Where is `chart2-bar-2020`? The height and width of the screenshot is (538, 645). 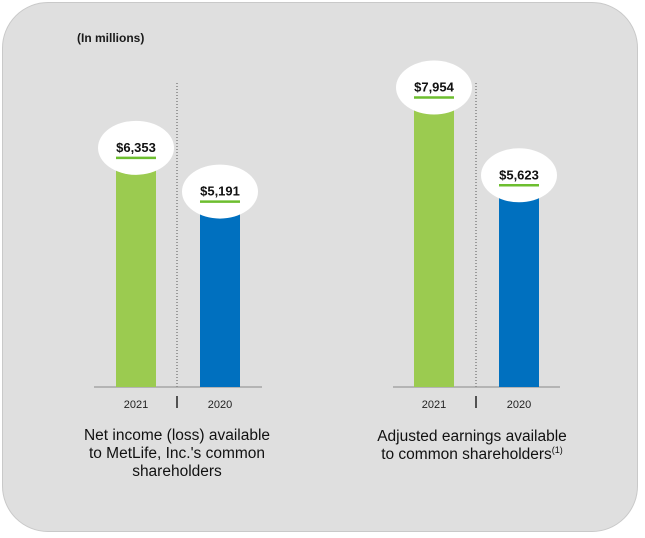
chart2-bar-2020 is located at coordinates (519, 281).